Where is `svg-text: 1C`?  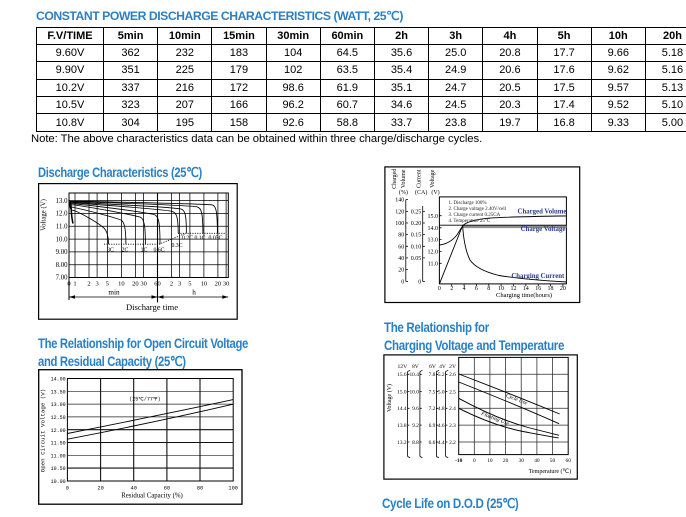 svg-text: 1C is located at coordinates (144, 251).